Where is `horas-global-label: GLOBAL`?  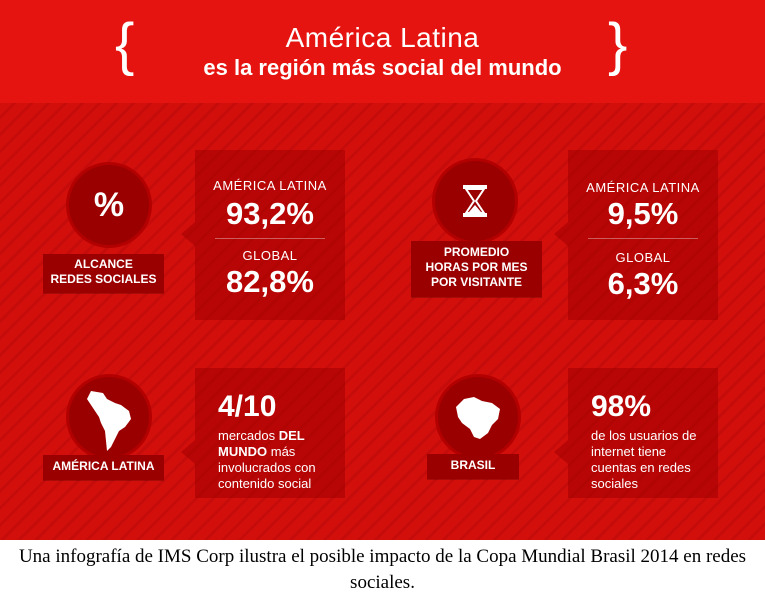
horas-global-label: GLOBAL is located at coordinates (643, 257).